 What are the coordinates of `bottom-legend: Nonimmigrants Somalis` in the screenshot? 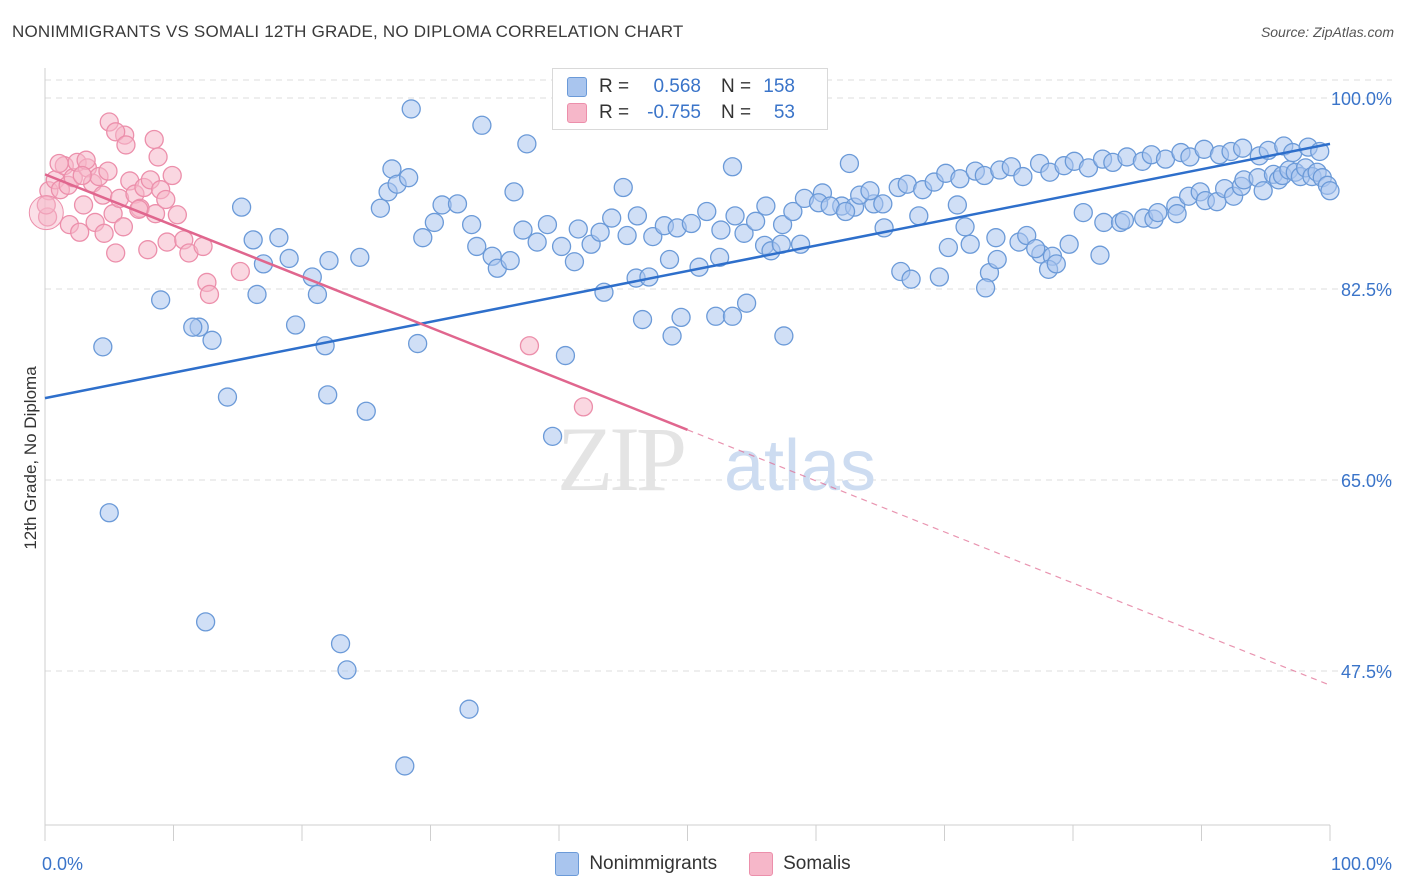 It's located at (703, 864).